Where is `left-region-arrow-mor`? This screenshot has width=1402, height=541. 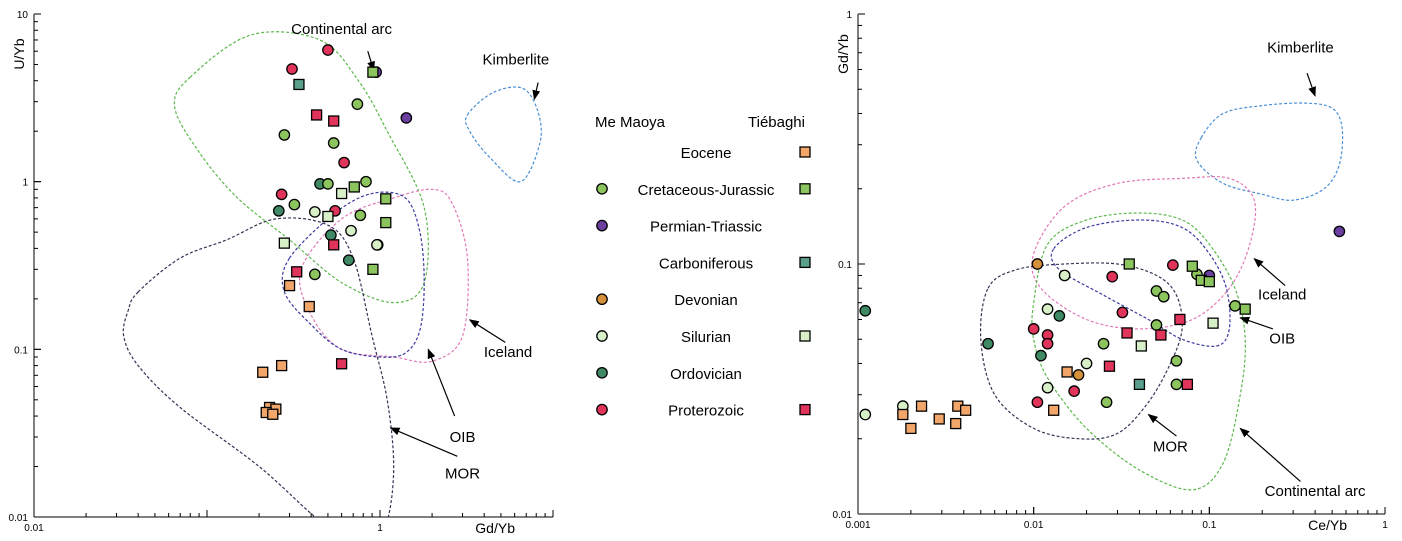
left-region-arrow-mor is located at coordinates (423, 442).